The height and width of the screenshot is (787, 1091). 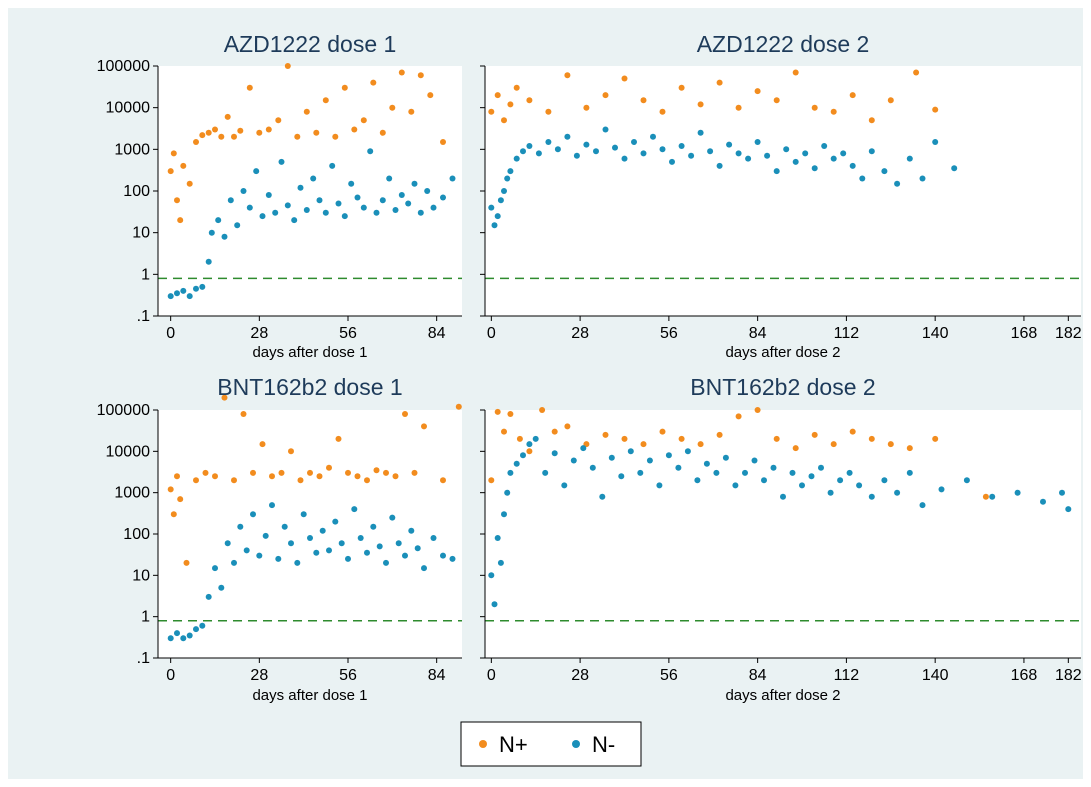 I want to click on panel-title: AZD1222 dose 2, so click(x=783, y=44).